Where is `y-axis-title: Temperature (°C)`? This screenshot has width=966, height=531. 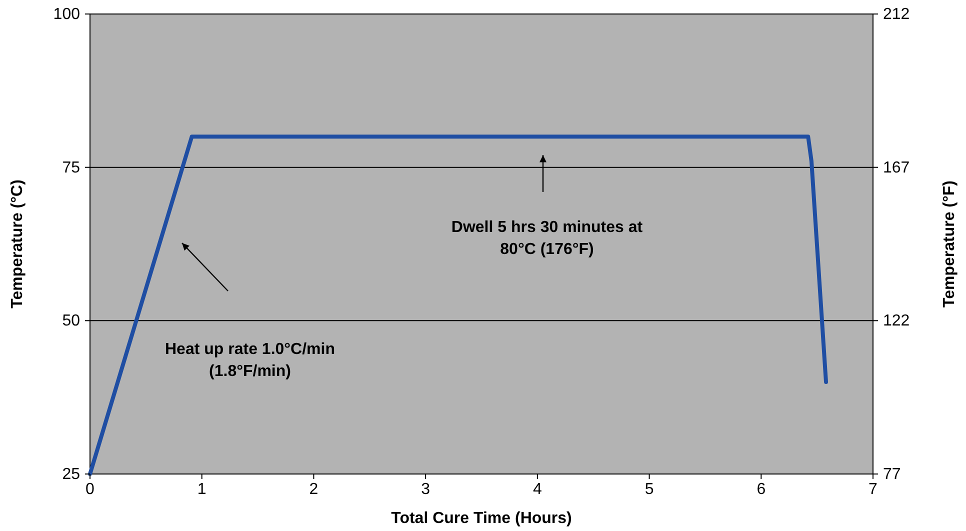 y-axis-title: Temperature (°C) is located at coordinates (17, 244).